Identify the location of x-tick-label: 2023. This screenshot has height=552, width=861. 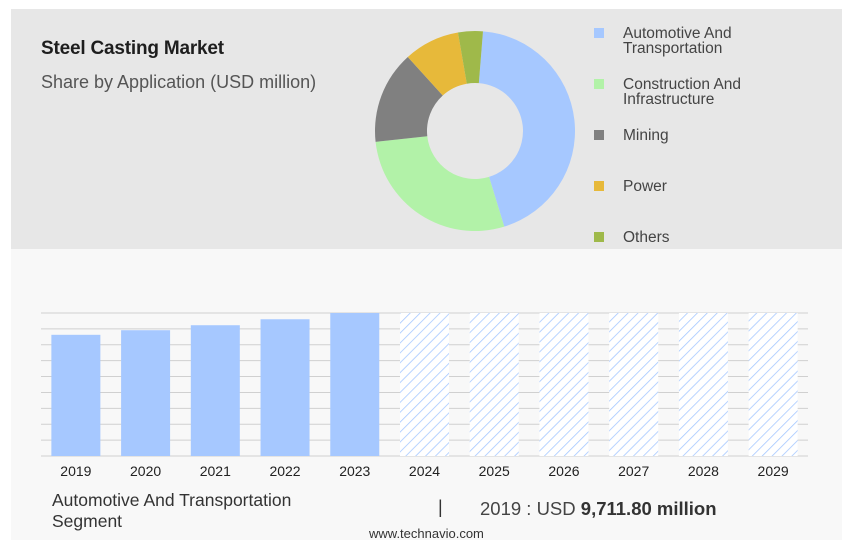
(354, 471).